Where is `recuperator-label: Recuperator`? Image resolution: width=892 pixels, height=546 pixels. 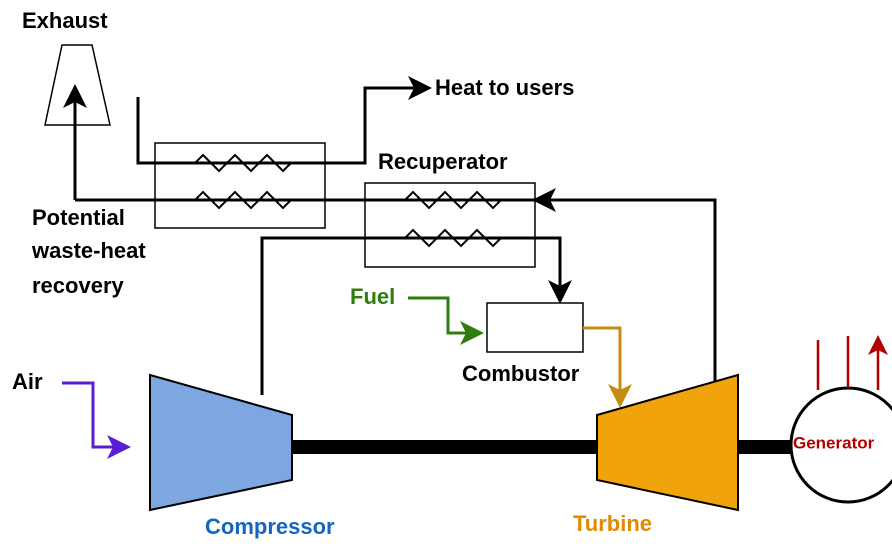 recuperator-label: Recuperator is located at coordinates (443, 161).